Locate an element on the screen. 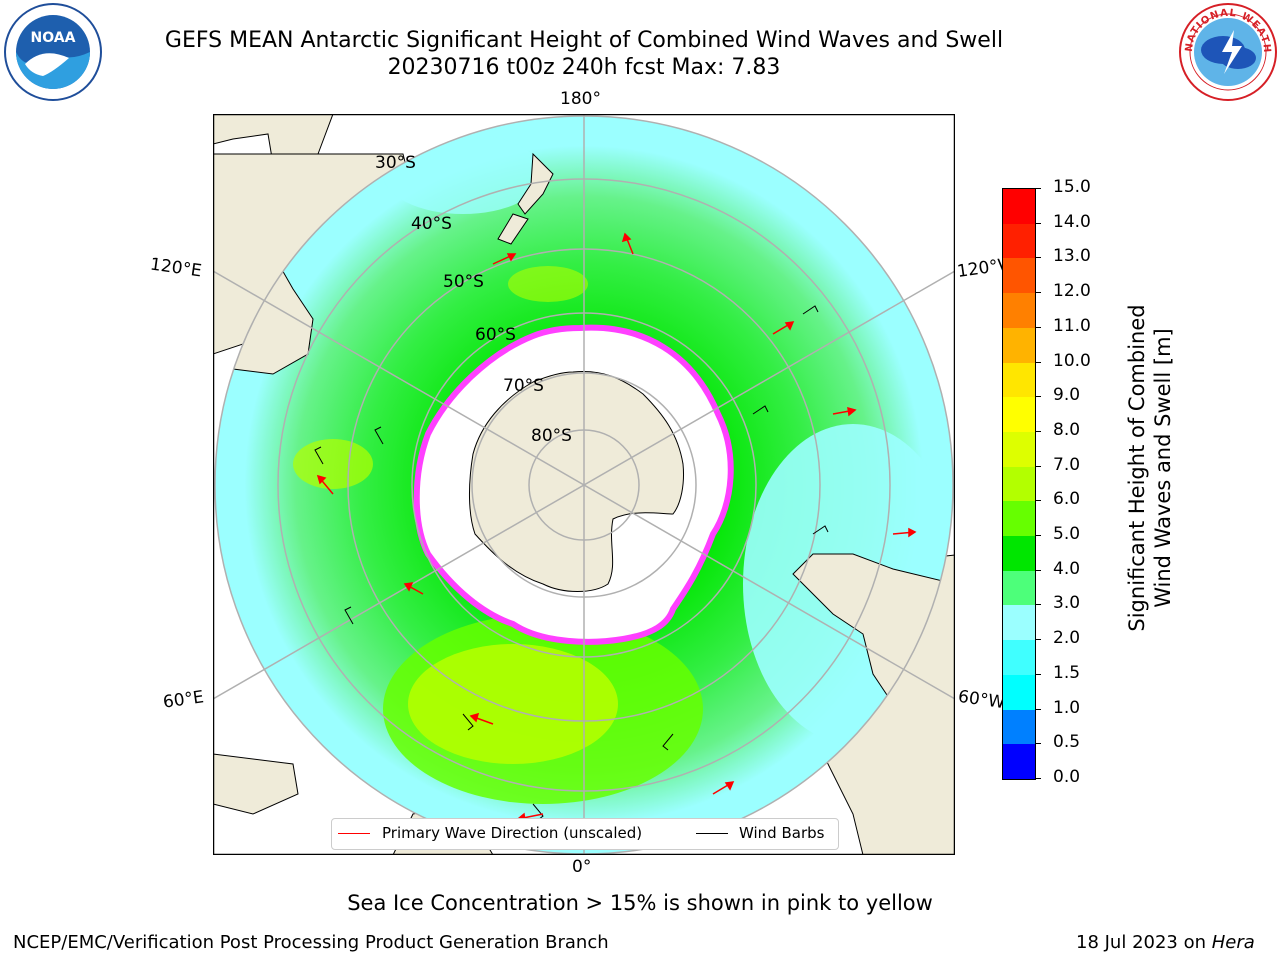  colorbar-label-line1: Significant Height of Combined is located at coordinates (1137, 468).